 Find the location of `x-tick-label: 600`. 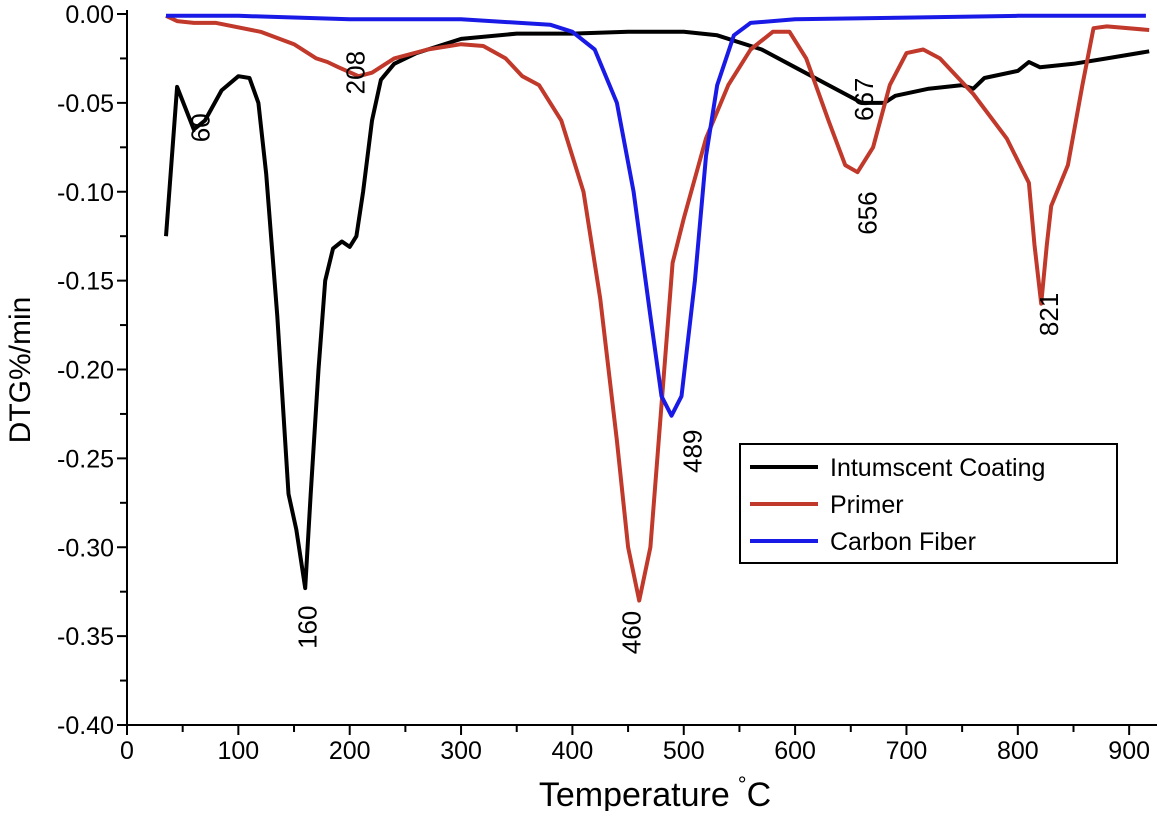

x-tick-label: 600 is located at coordinates (795, 751).